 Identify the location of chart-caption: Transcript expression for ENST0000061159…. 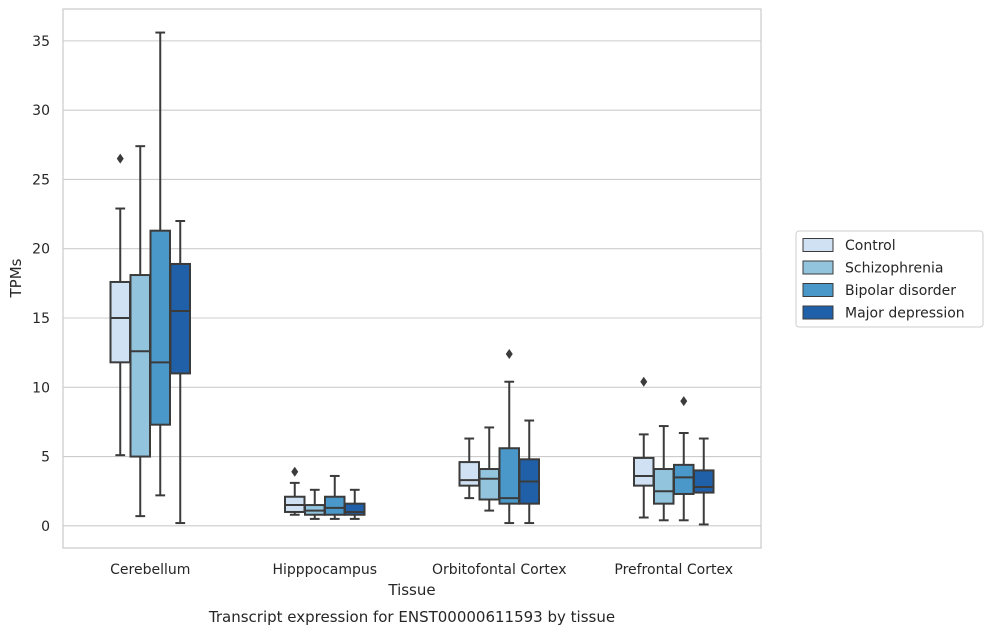
(411, 617).